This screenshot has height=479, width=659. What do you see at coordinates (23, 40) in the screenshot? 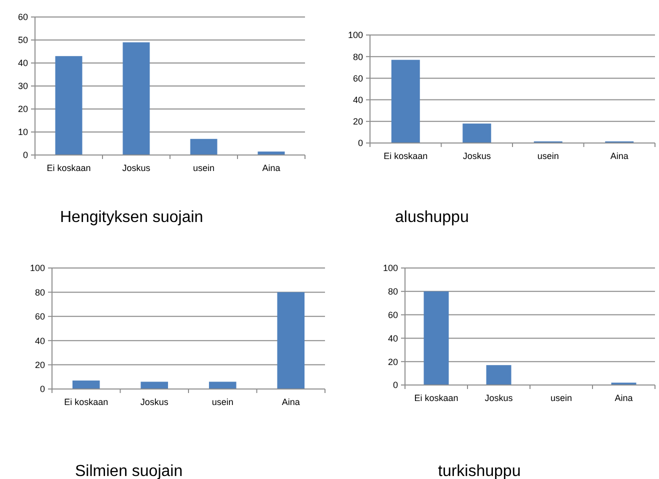
I see `y-tick-label: 50` at bounding box center [23, 40].